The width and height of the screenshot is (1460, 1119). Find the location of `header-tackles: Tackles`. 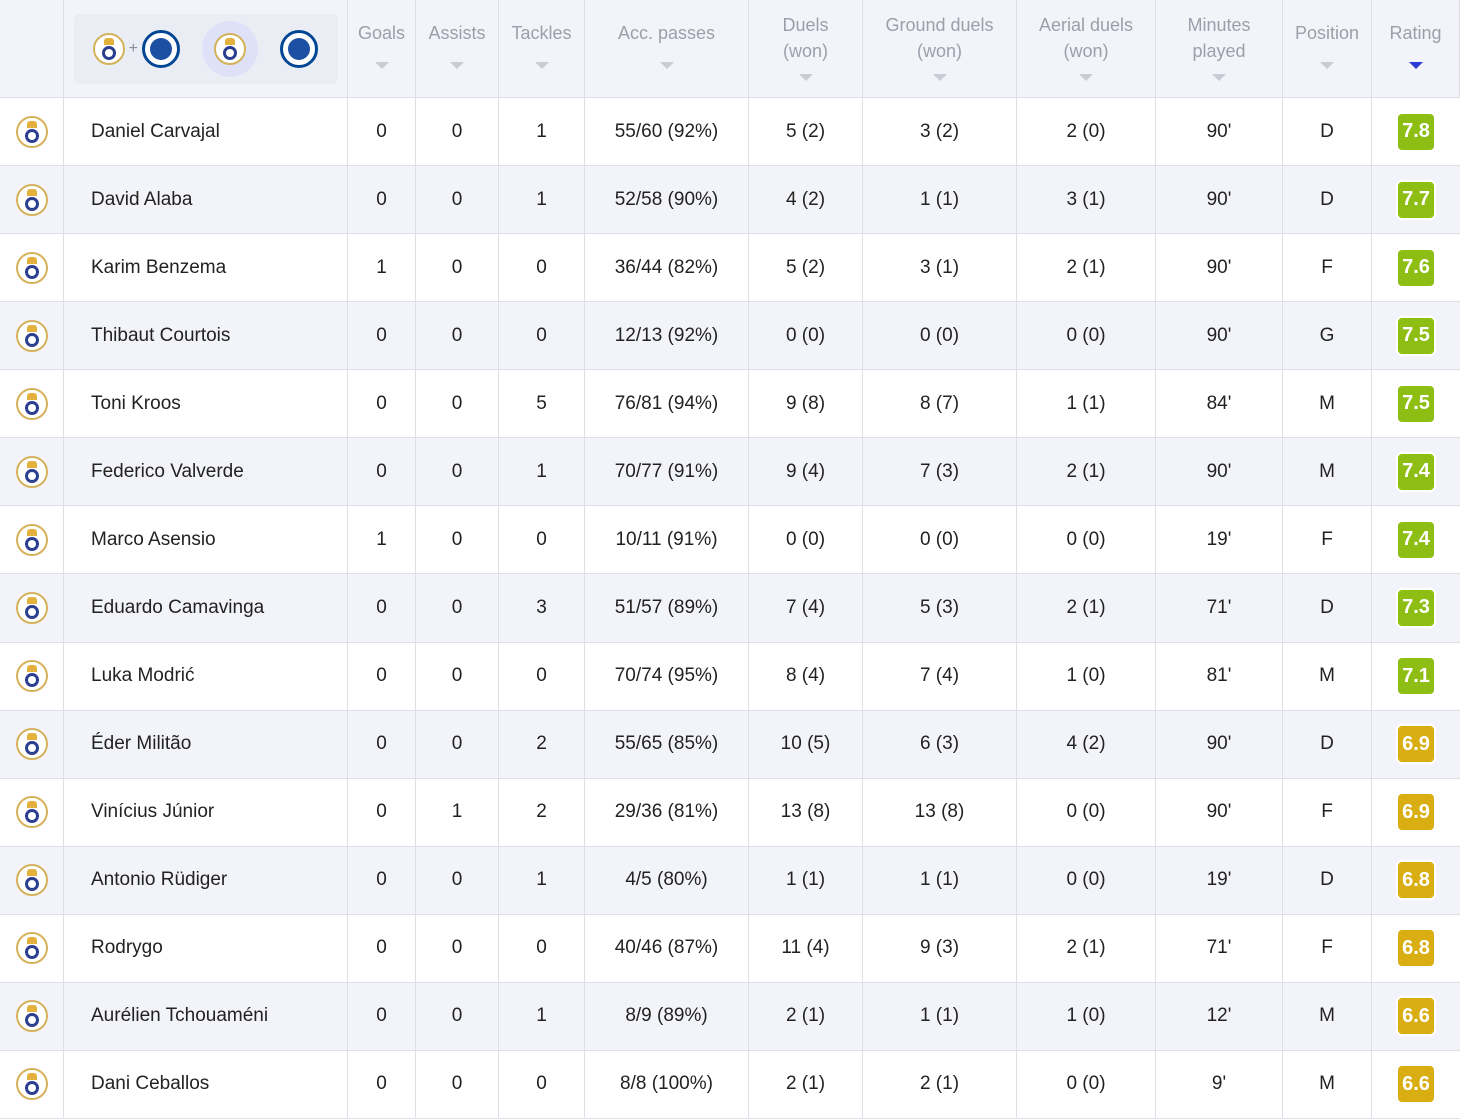

header-tackles: Tackles is located at coordinates (542, 49).